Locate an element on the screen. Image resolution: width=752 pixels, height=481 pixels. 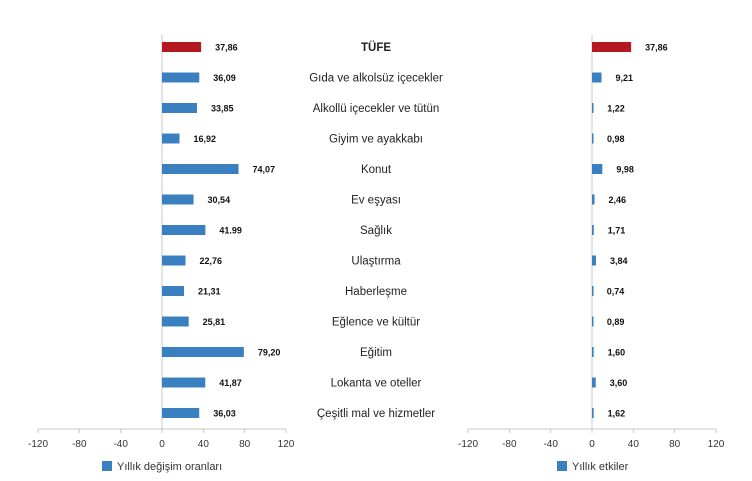
data-label: 41,87 is located at coordinates (230, 383).